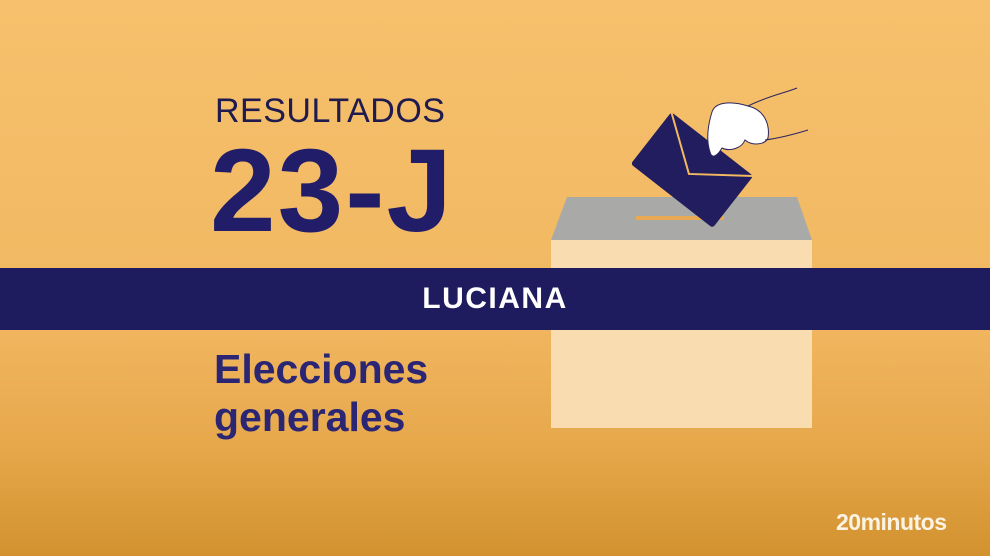 Image resolution: width=990 pixels, height=556 pixels. I want to click on envelope-icon, so click(692, 169).